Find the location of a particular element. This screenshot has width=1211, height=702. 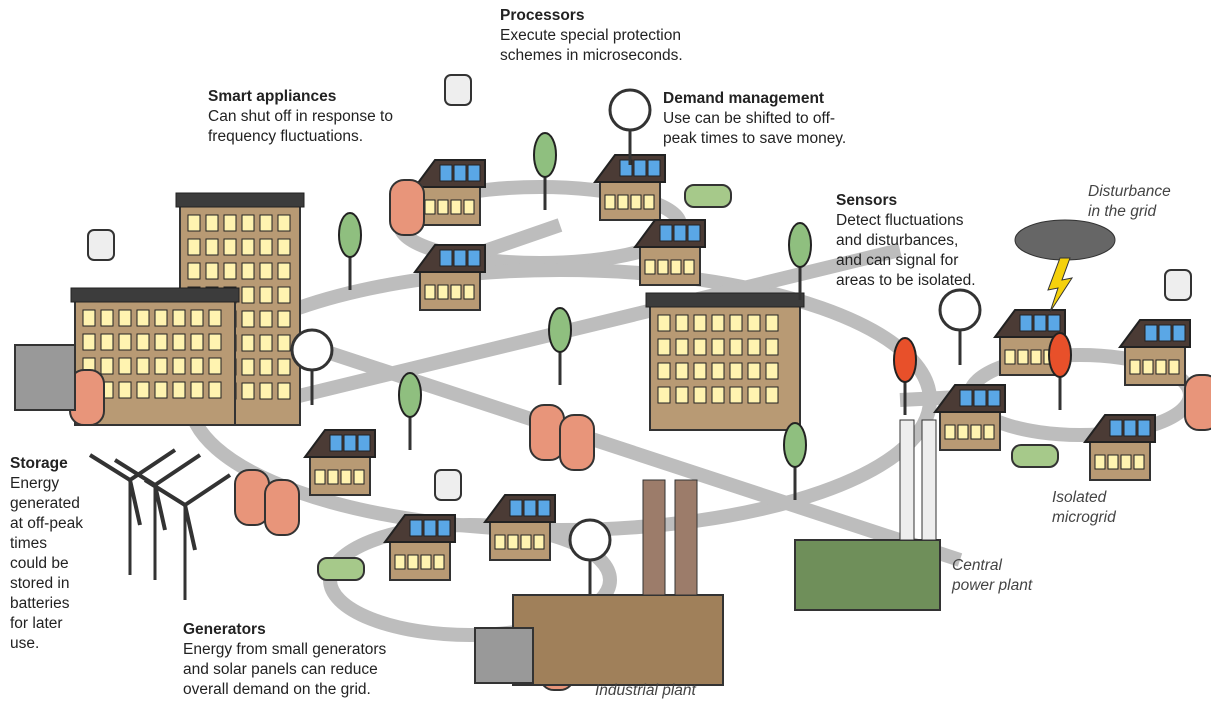

callout-text: and disturbances, is located at coordinates (897, 240).